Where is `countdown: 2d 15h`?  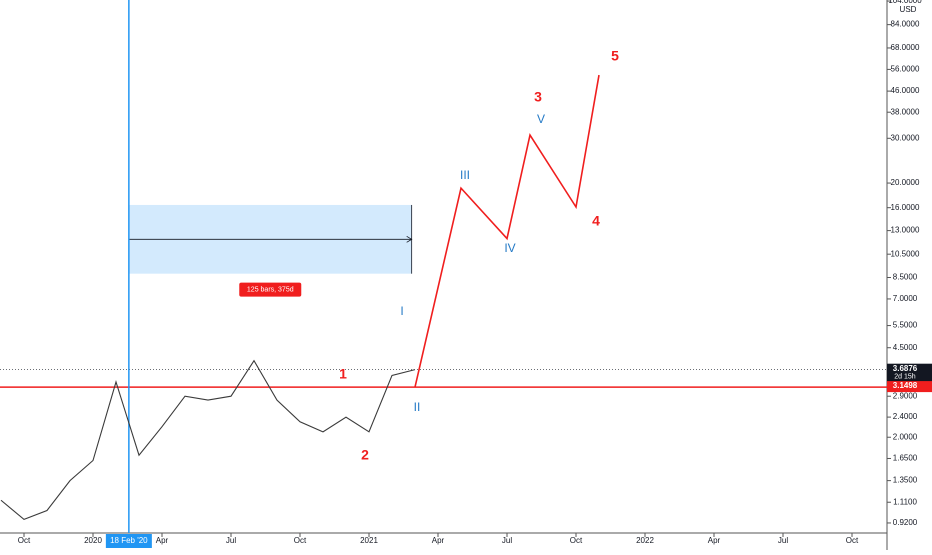 countdown: 2d 15h is located at coordinates (905, 377).